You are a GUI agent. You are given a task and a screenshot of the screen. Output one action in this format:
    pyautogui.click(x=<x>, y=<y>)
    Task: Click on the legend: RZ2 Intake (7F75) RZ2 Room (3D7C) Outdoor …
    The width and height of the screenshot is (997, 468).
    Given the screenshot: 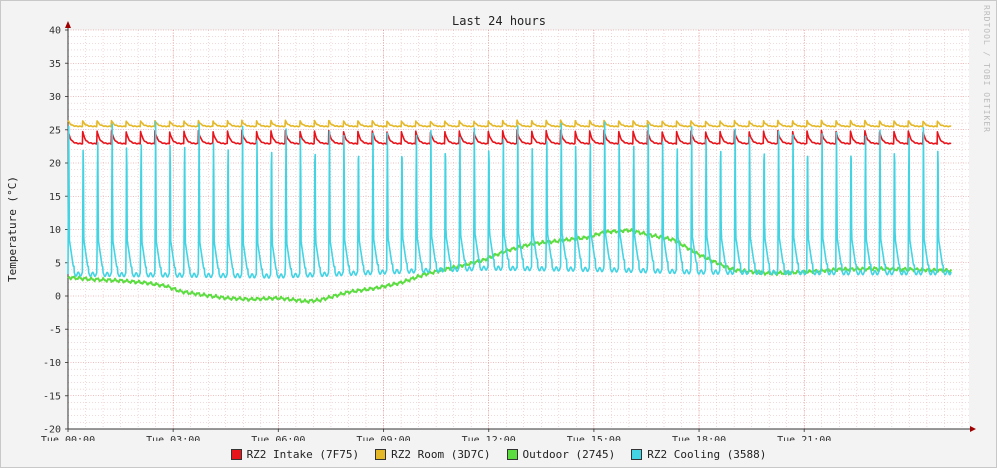 What is the action you would take?
    pyautogui.click(x=498, y=454)
    